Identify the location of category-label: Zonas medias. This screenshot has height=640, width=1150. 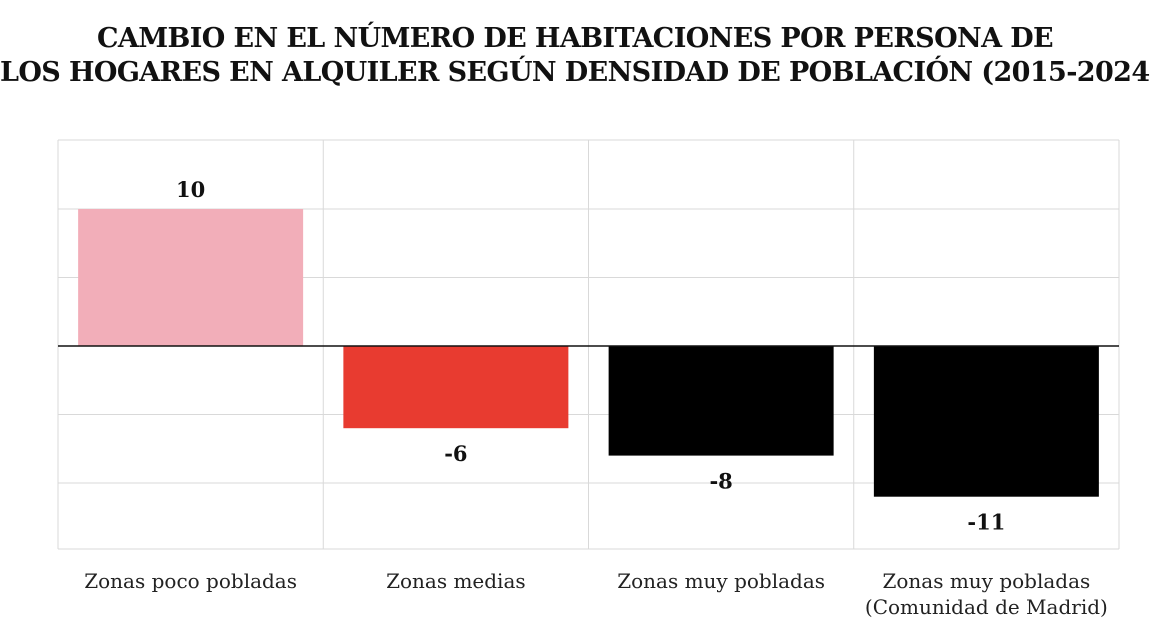
(456, 581).